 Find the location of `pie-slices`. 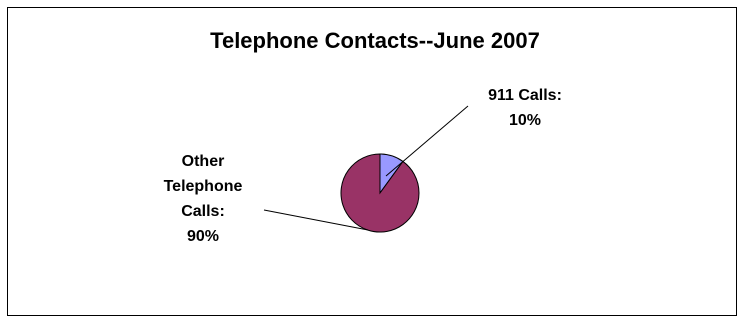

pie-slices is located at coordinates (380, 193).